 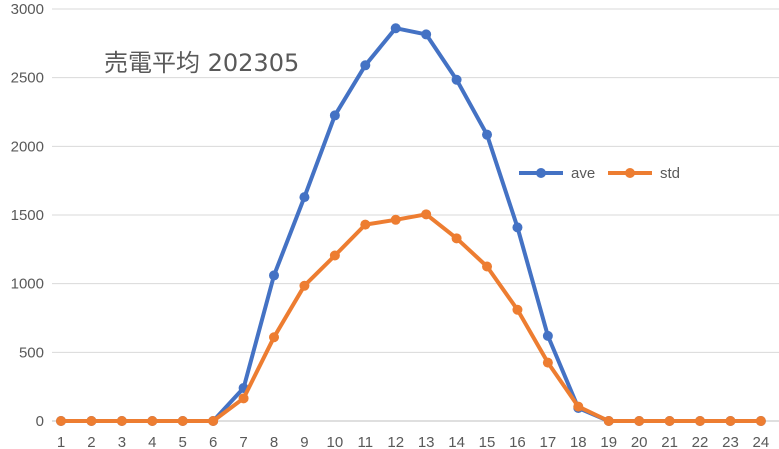 I want to click on x-tick-label: 18, so click(x=578, y=441).